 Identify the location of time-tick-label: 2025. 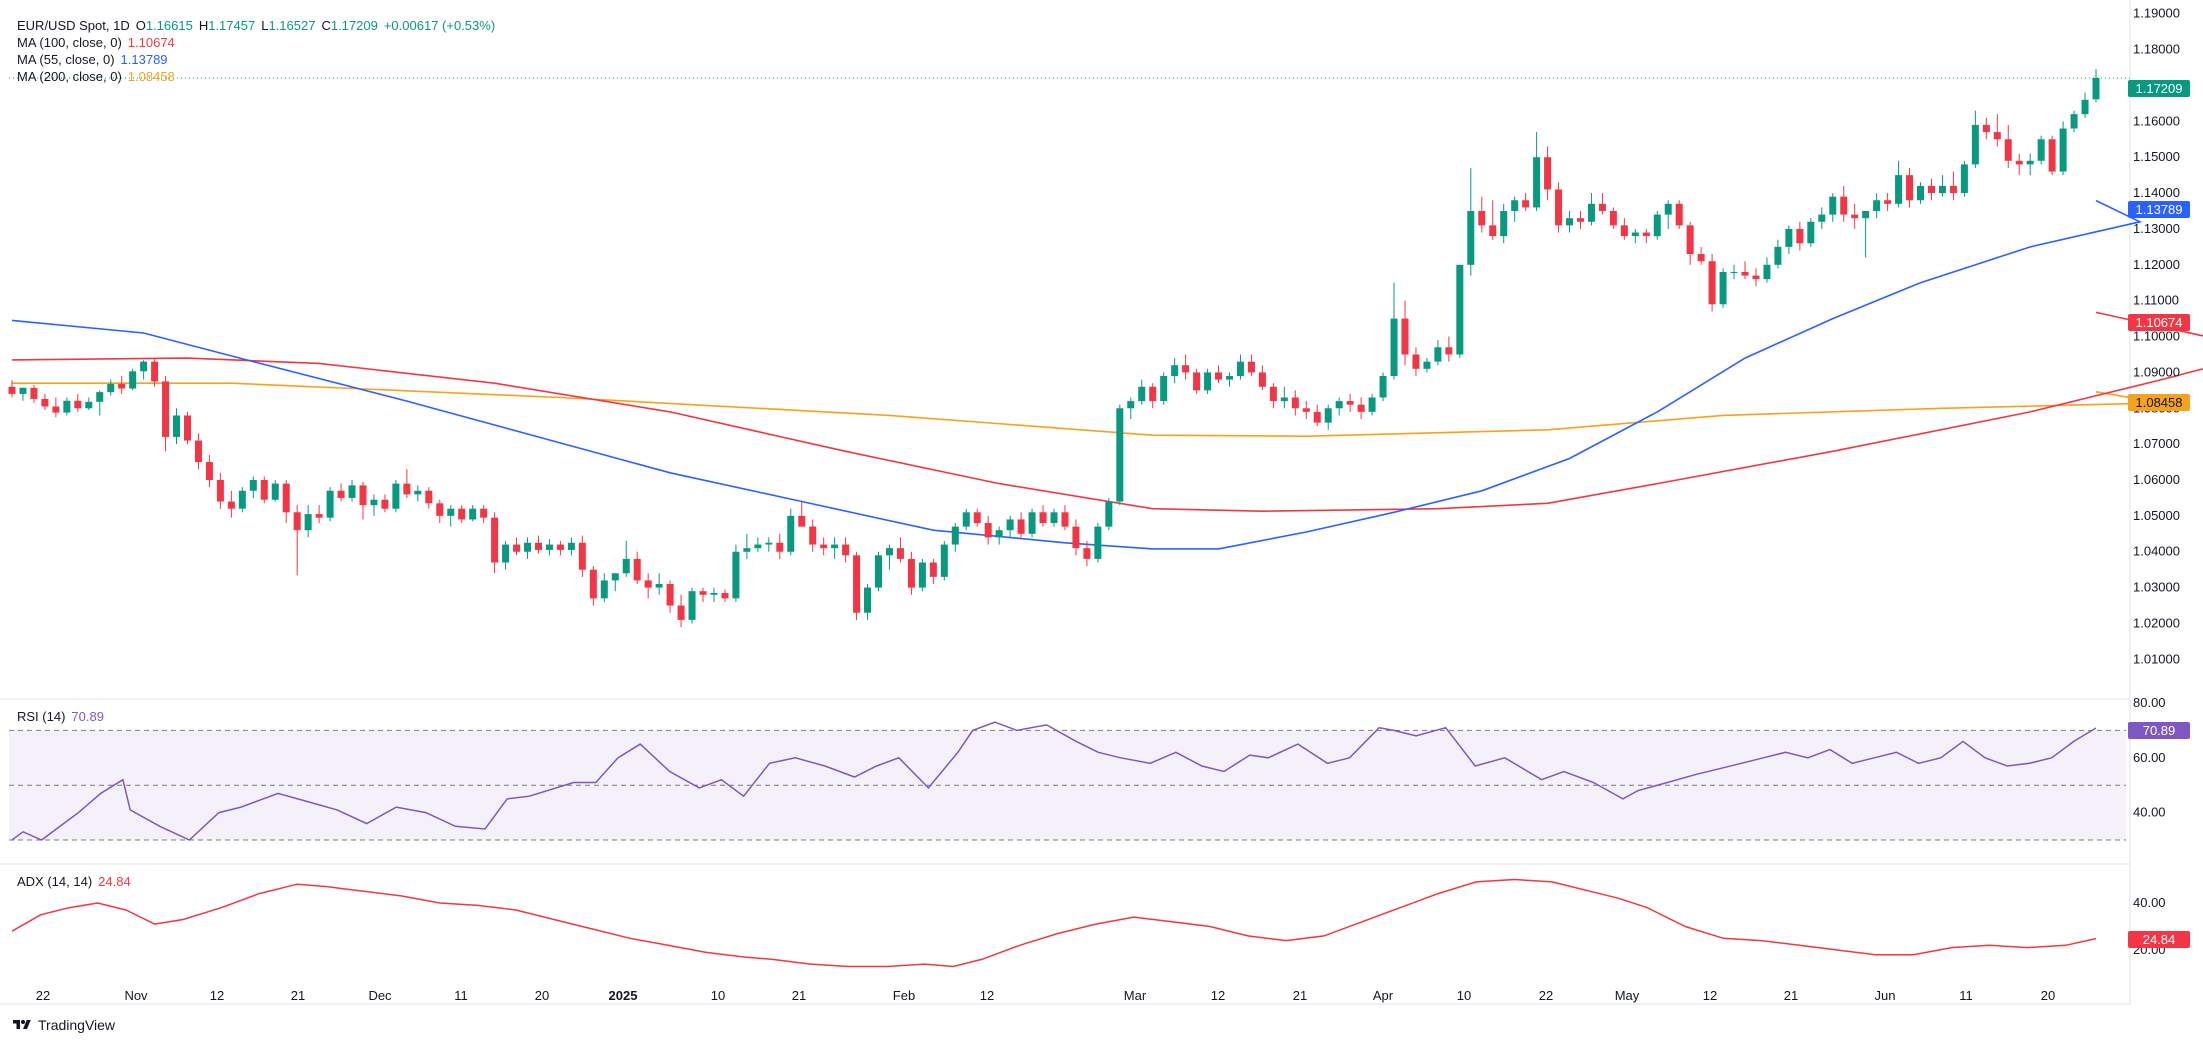
(623, 995).